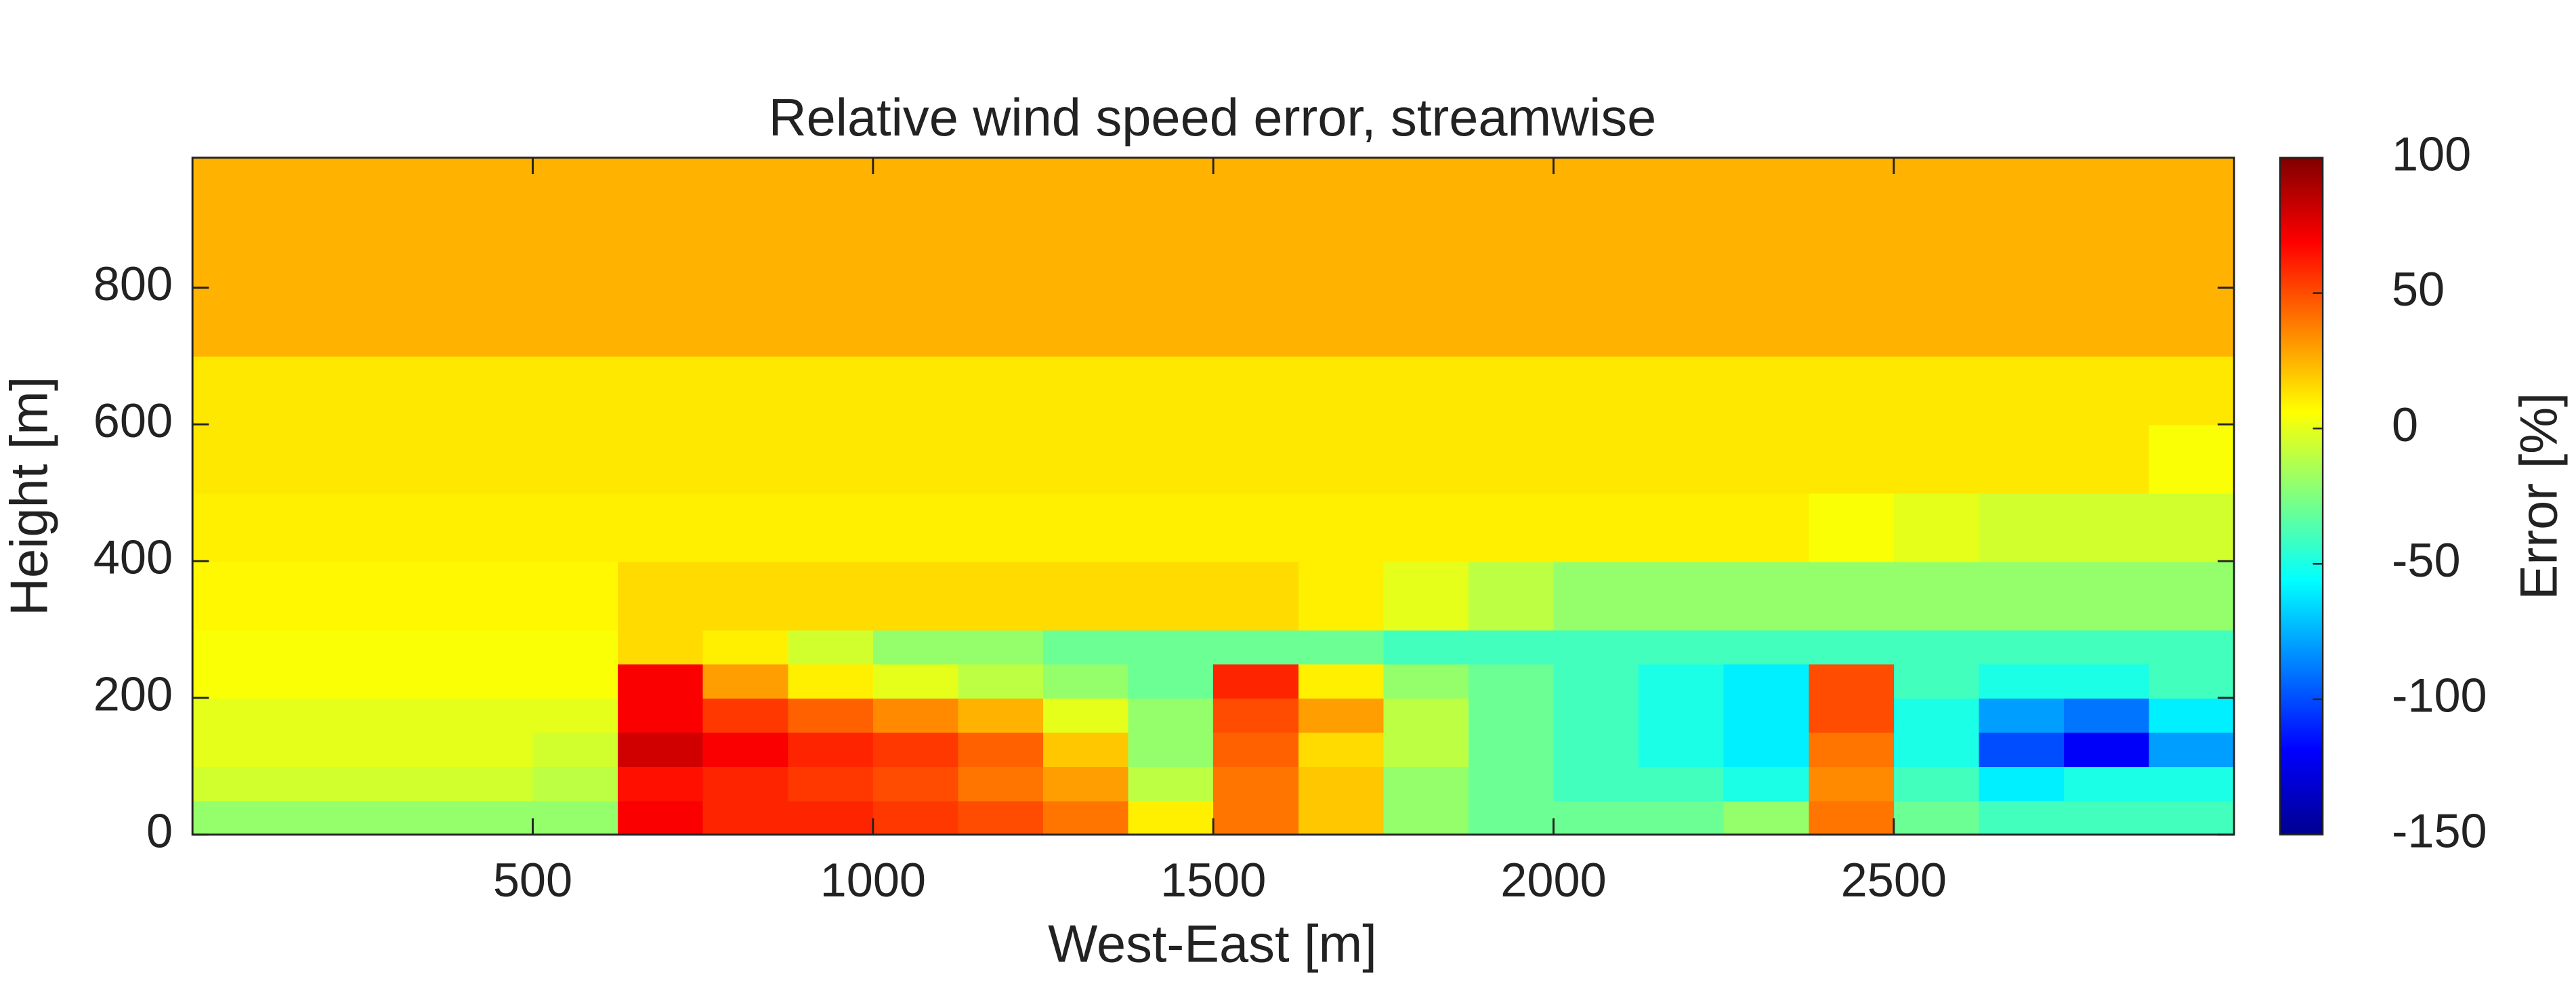  I want to click on colorbar-tick-label: 50, so click(2418, 289).